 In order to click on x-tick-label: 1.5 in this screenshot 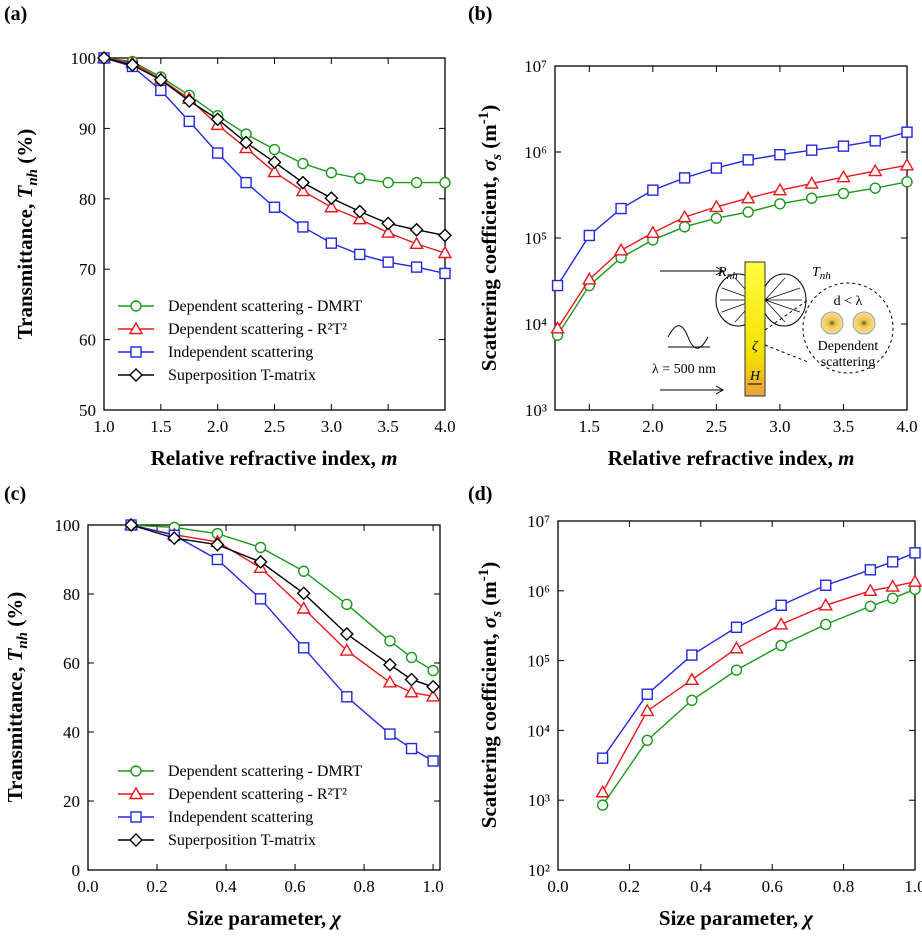, I will do `click(589, 426)`.